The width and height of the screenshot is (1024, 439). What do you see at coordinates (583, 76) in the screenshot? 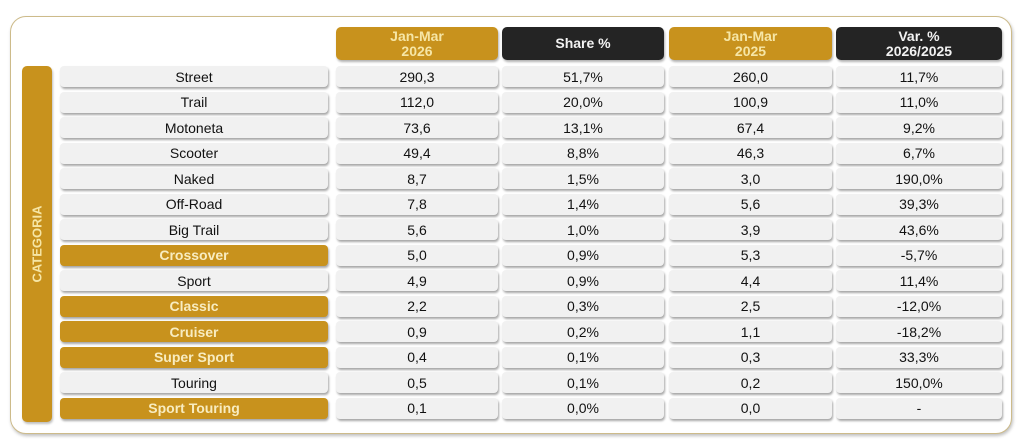
I see `value-cell-share: 51,7%` at bounding box center [583, 76].